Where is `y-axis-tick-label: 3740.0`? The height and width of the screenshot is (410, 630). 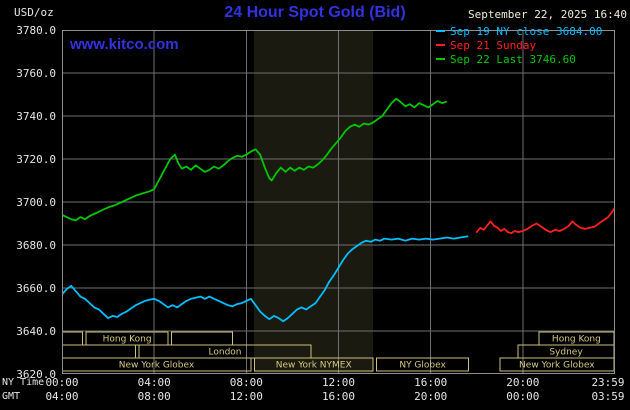
y-axis-tick-label: 3740.0 is located at coordinates (36, 116).